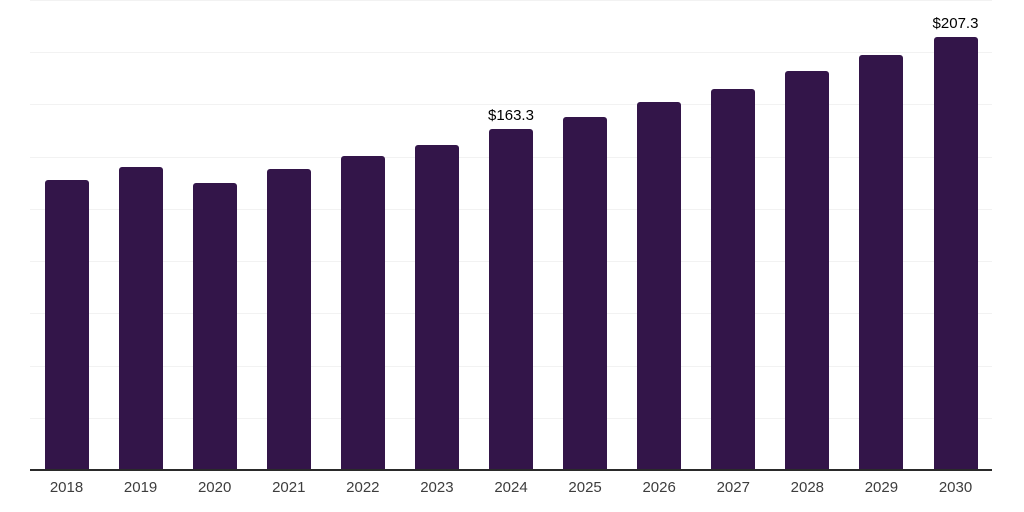 Image resolution: width=1024 pixels, height=512 pixels. Describe the element at coordinates (733, 279) in the screenshot. I see `bar-2027` at that location.